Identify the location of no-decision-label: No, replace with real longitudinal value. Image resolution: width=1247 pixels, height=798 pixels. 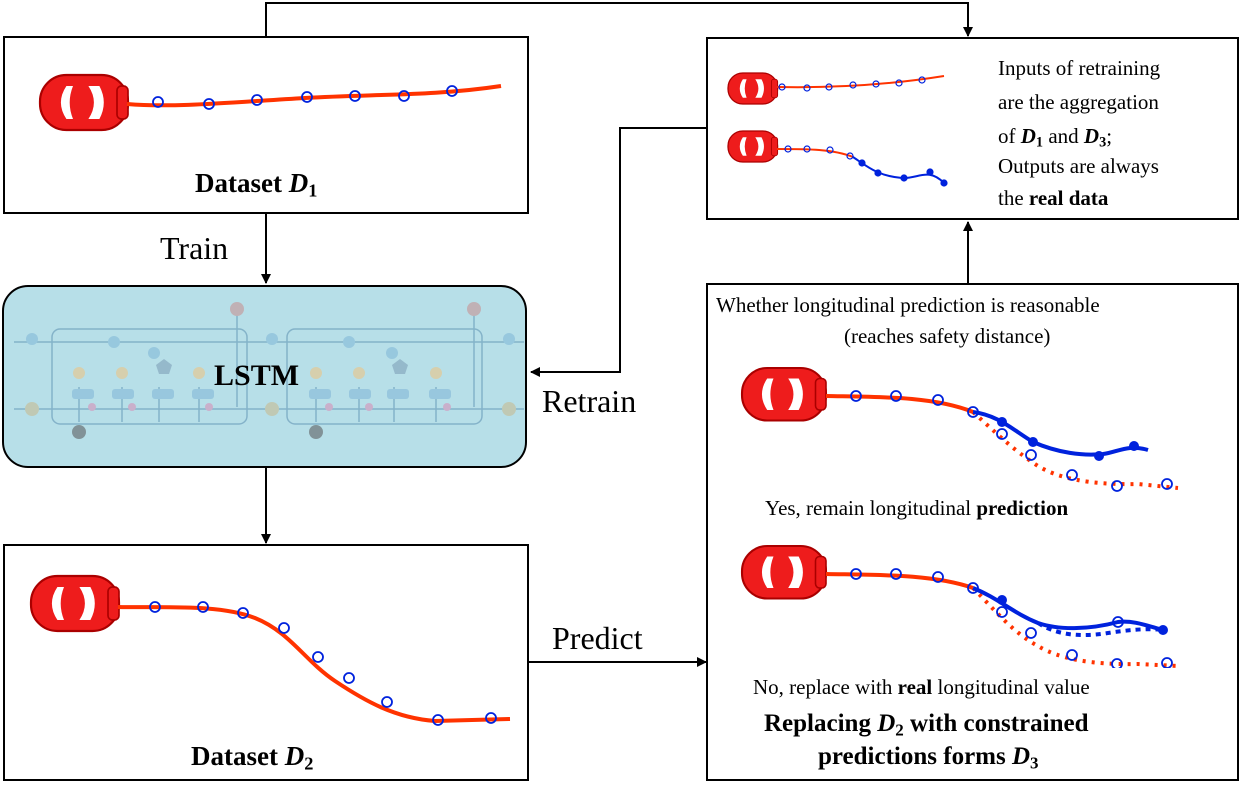
(921, 687).